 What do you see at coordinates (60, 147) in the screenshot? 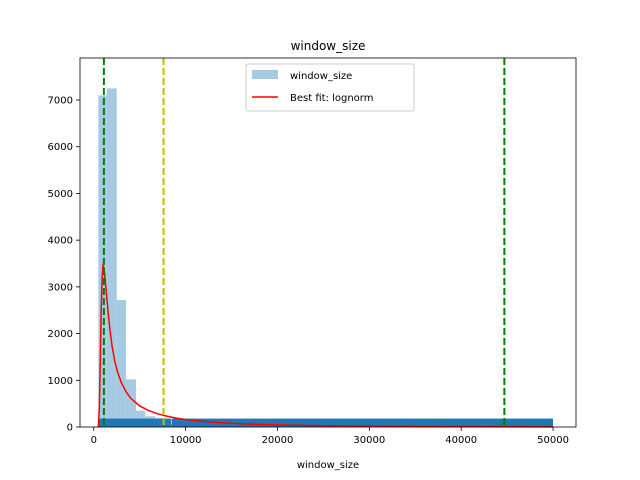
I see `y-tick-label-6: 6000` at bounding box center [60, 147].